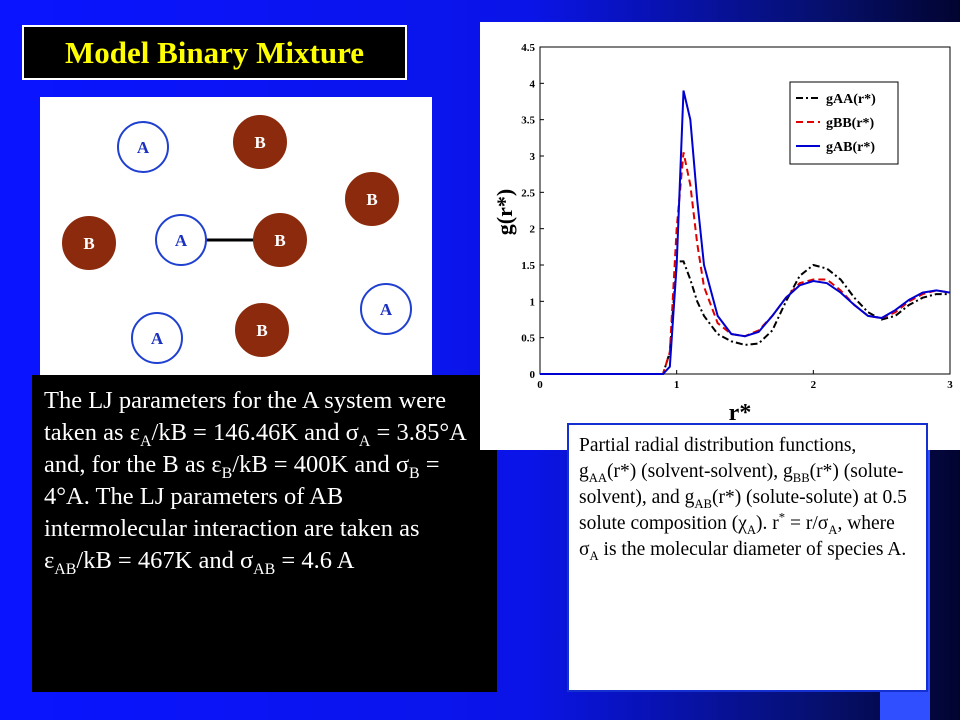  What do you see at coordinates (814, 385) in the screenshot?
I see `x-tick-label: 2` at bounding box center [814, 385].